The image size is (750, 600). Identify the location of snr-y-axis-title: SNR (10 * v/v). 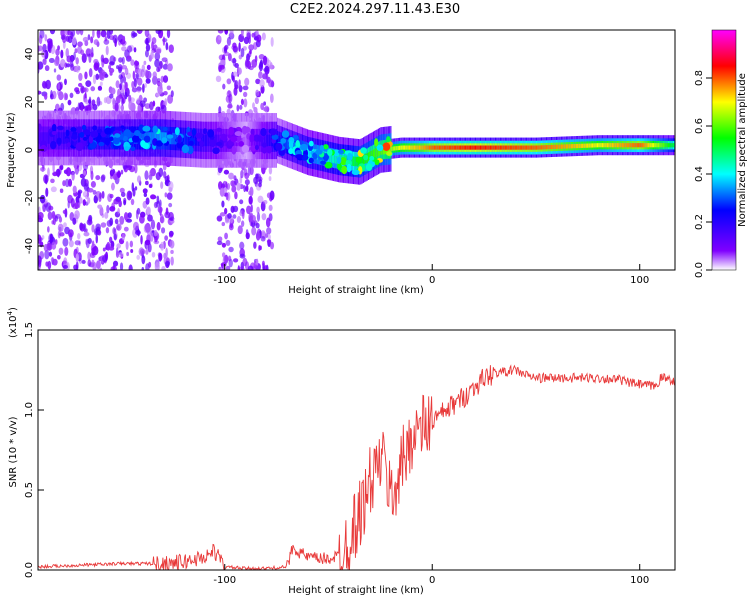
(13, 451).